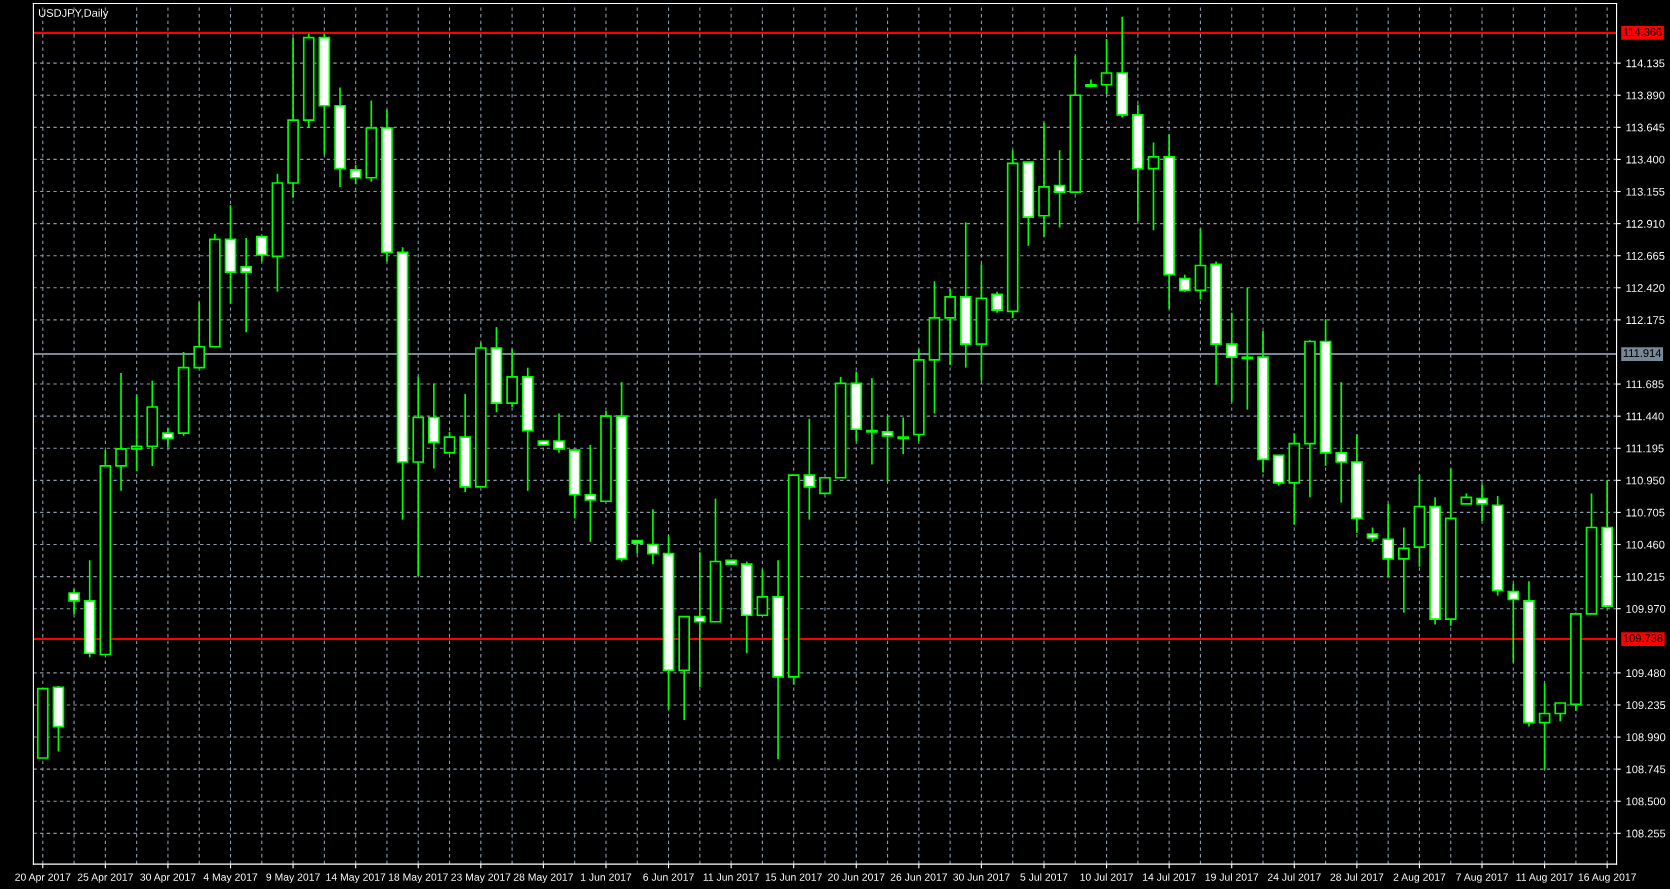  I want to click on y-tick-label: 109.970, so click(1646, 608).